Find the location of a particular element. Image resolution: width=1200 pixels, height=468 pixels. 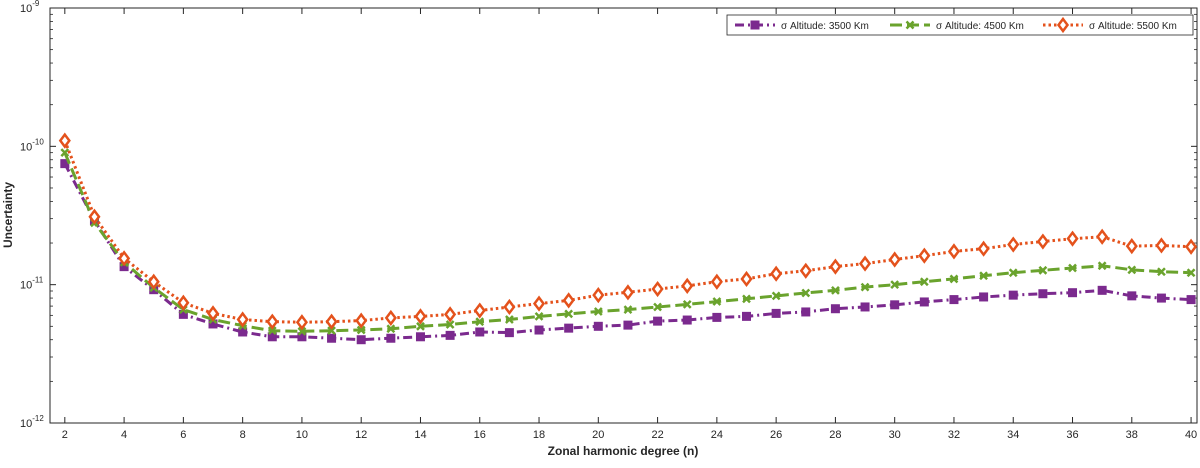

x-tick-label: 14 is located at coordinates (420, 435).